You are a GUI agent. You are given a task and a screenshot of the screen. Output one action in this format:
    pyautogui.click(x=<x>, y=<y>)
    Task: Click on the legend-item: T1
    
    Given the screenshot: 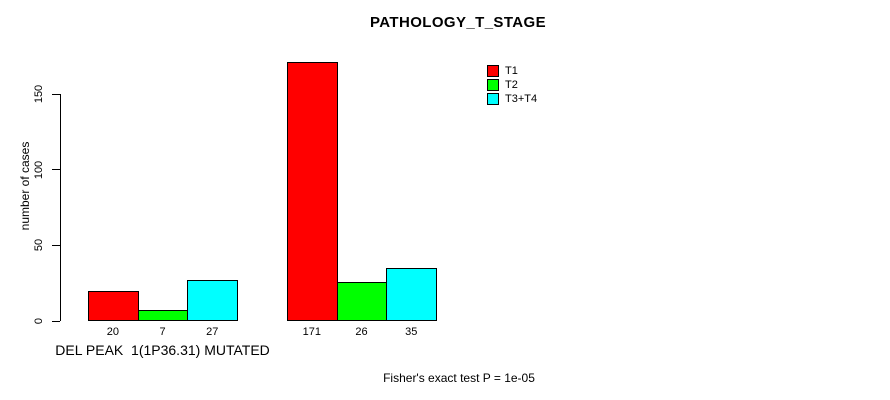 What is the action you would take?
    pyautogui.click(x=512, y=71)
    